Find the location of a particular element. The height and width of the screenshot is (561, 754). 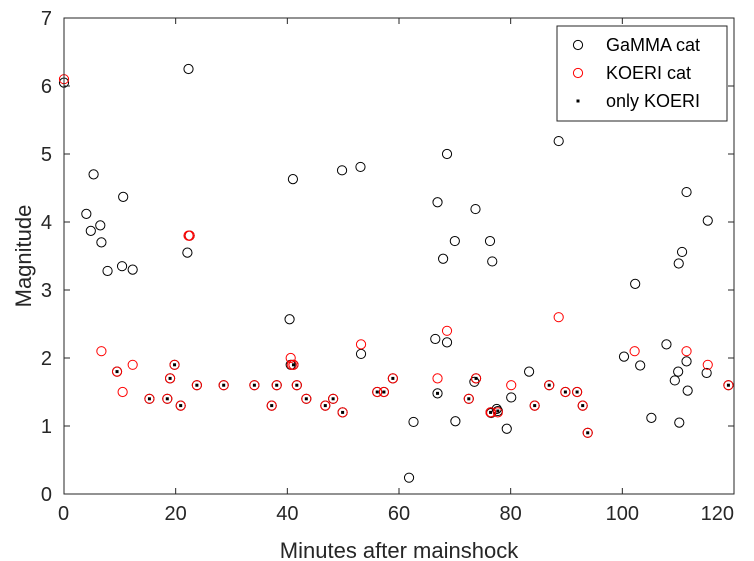

x-axis-label: Minutes after mainshock is located at coordinates (399, 549).